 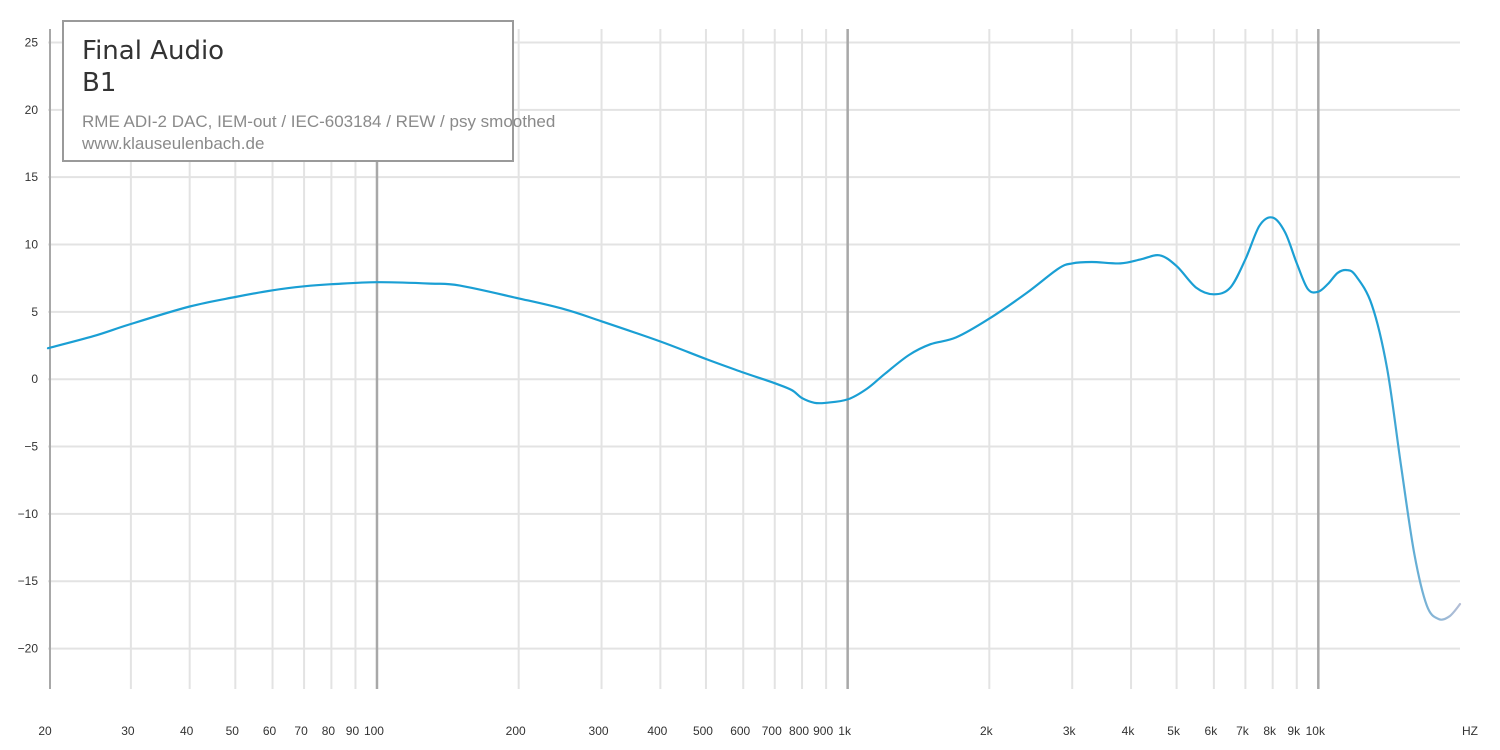 What do you see at coordinates (799, 731) in the screenshot?
I see `x-tick-label: 800` at bounding box center [799, 731].